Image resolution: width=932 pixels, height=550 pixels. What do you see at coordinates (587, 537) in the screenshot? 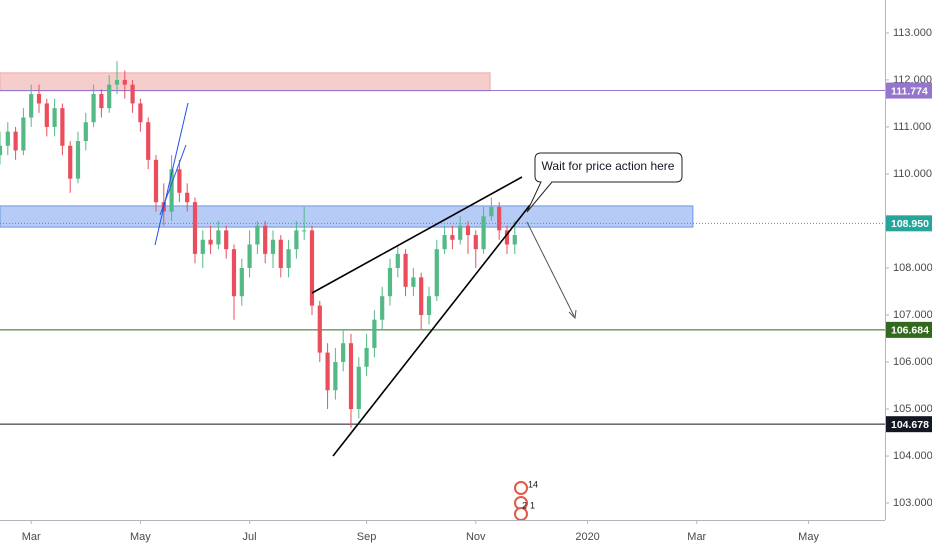
I see `x-tick-label: 2020` at bounding box center [587, 537].